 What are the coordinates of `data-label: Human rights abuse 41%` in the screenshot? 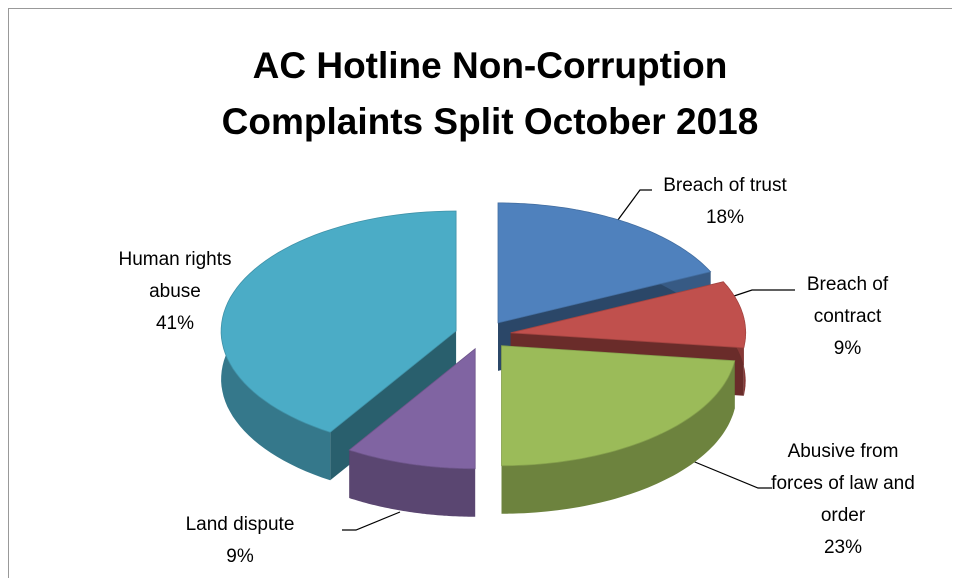 It's located at (175, 292).